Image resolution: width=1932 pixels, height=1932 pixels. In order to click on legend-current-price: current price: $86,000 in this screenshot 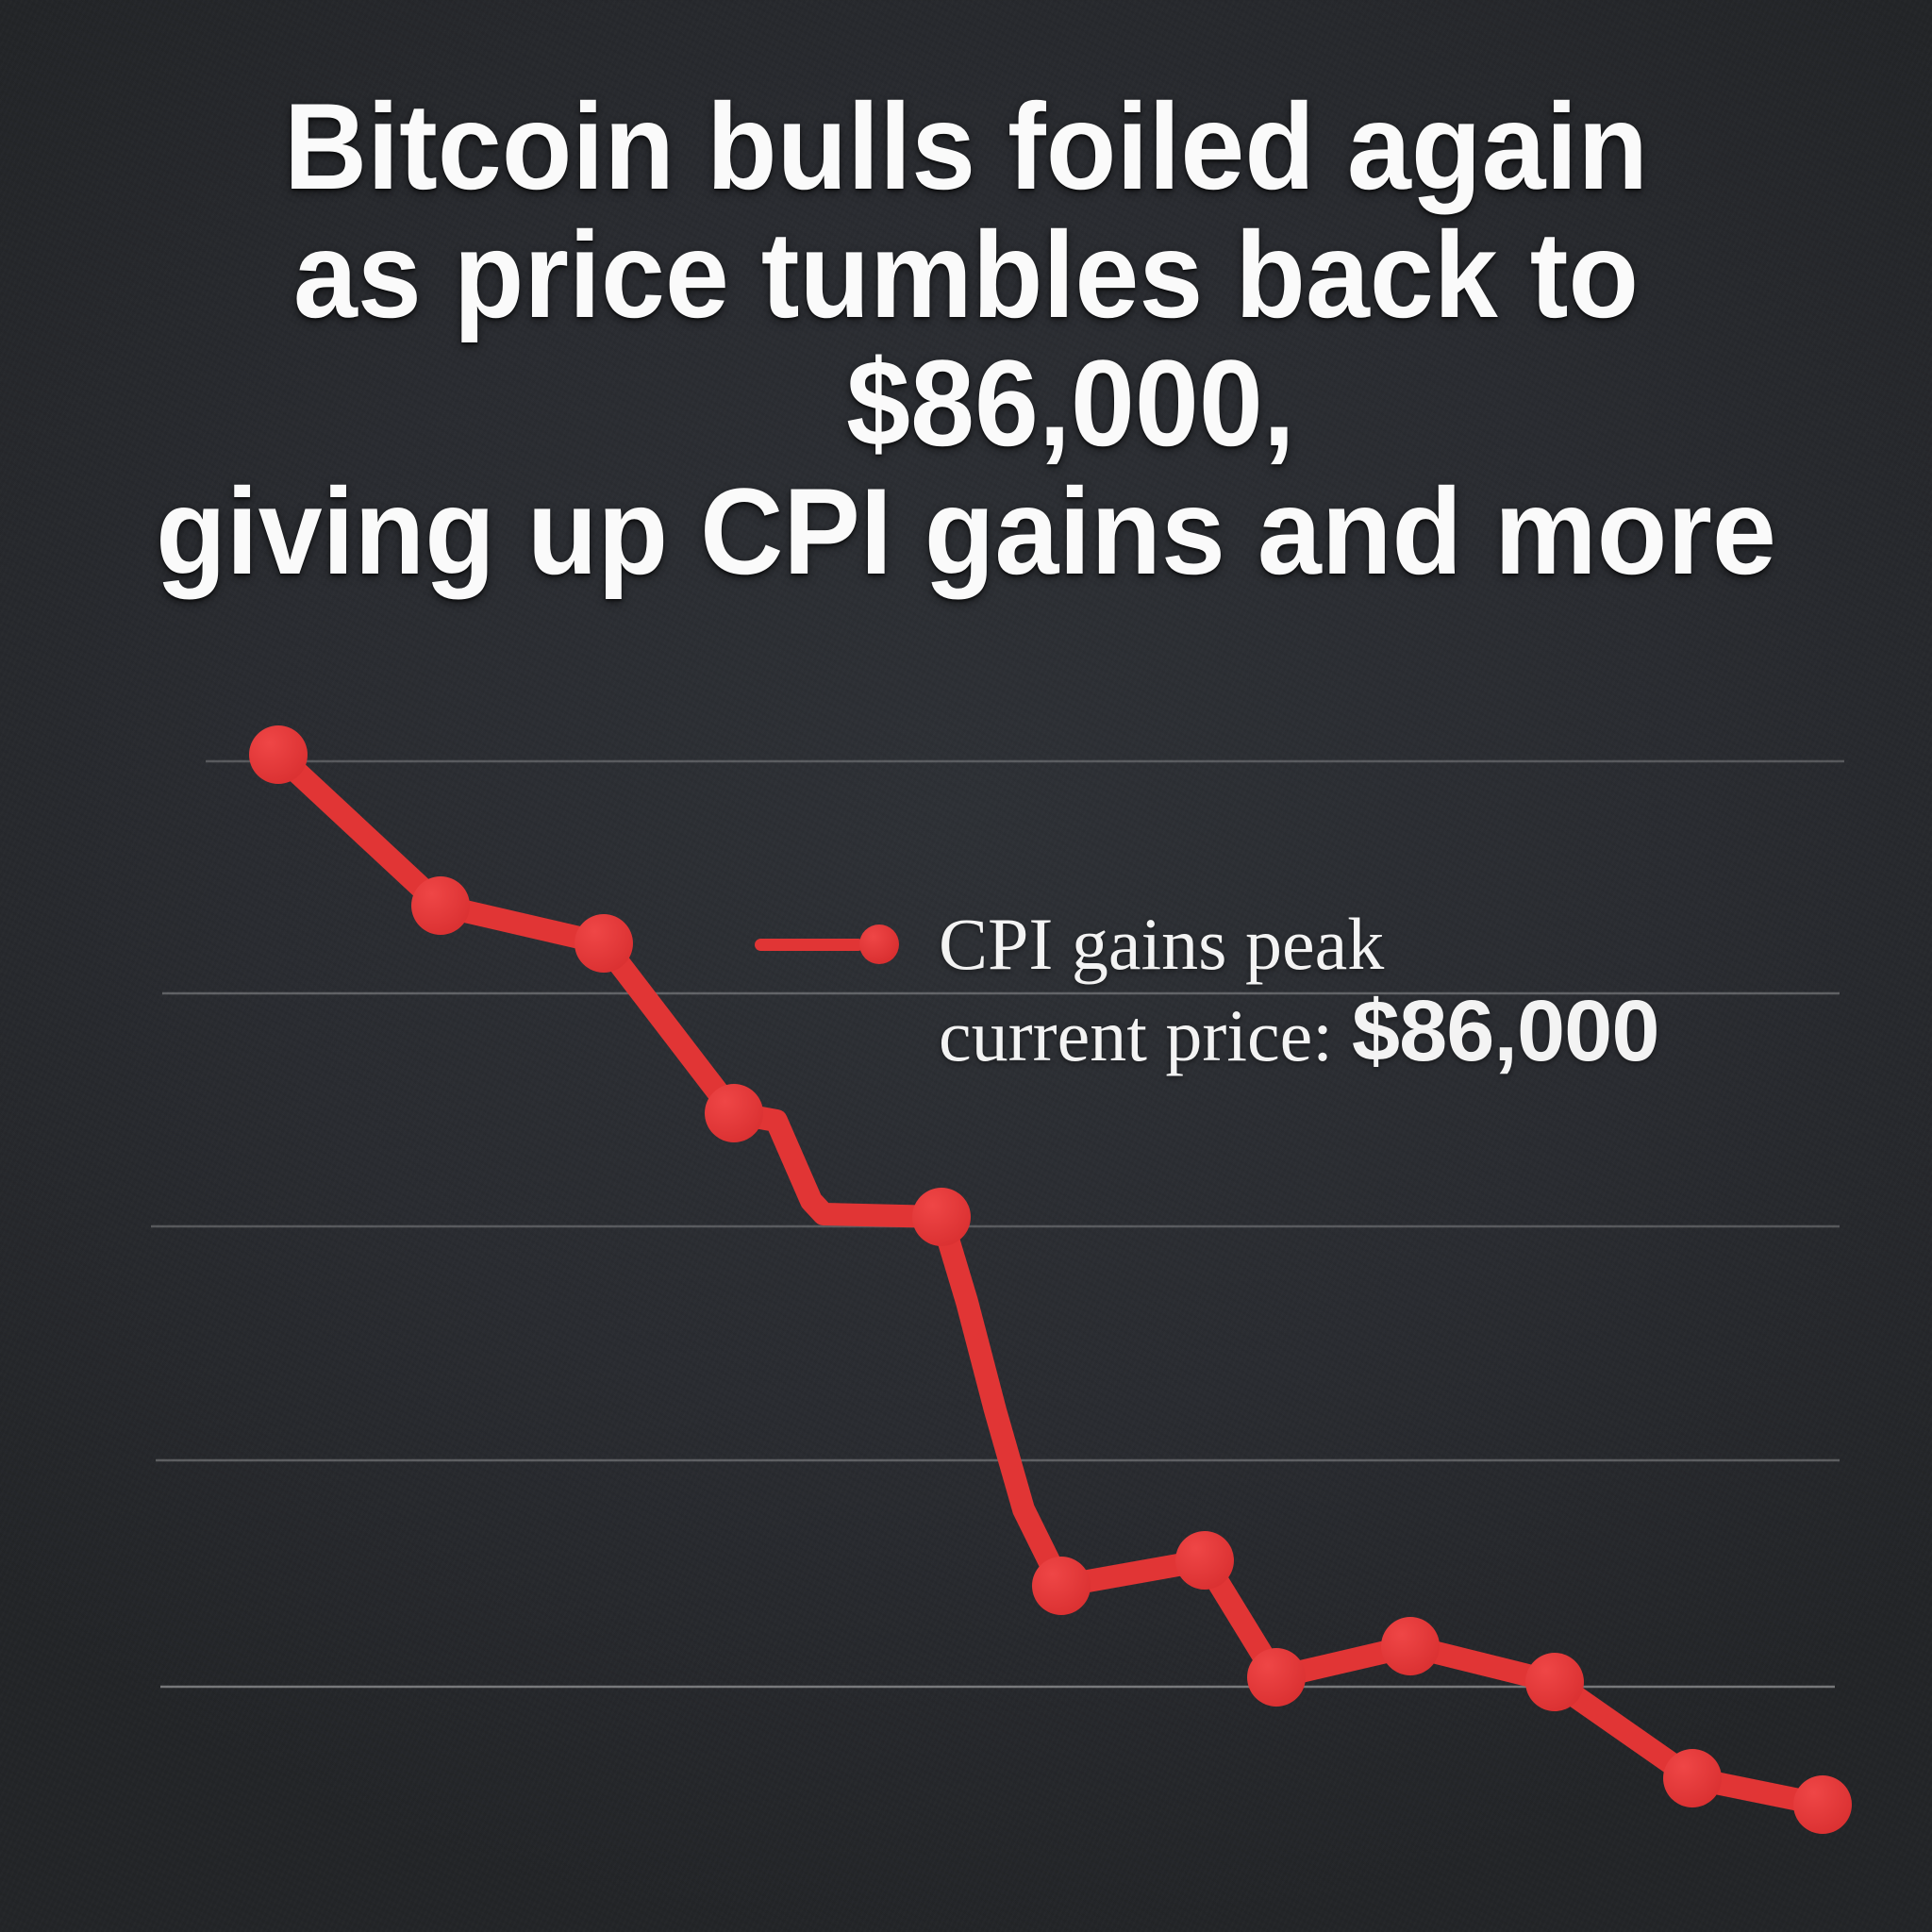, I will do `click(1299, 1031)`.